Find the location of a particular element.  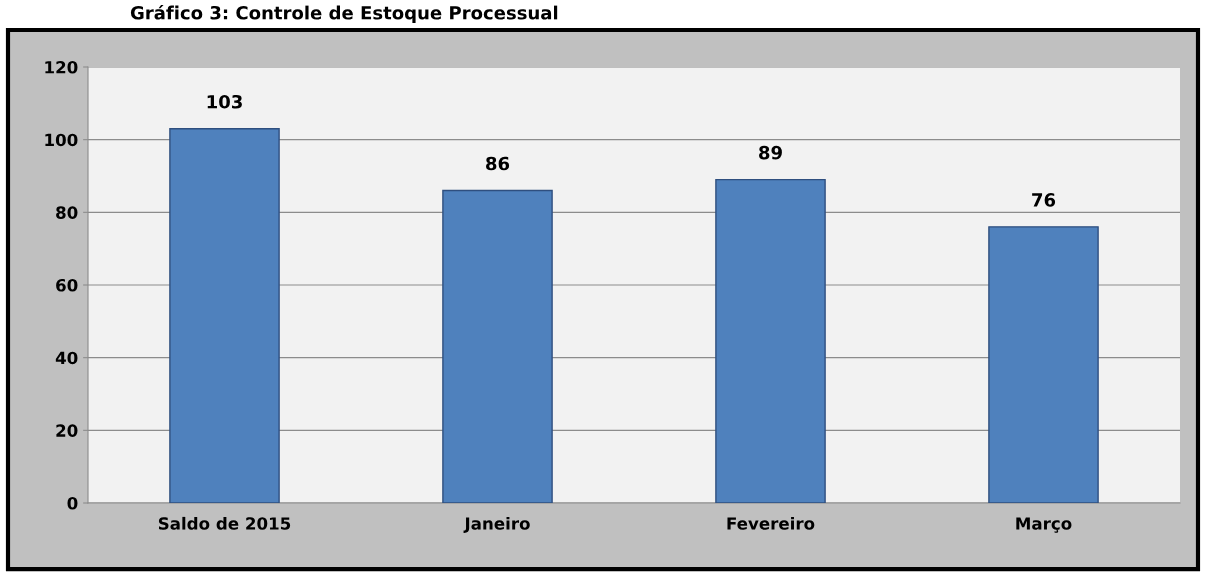

data-label: 86 is located at coordinates (498, 163).